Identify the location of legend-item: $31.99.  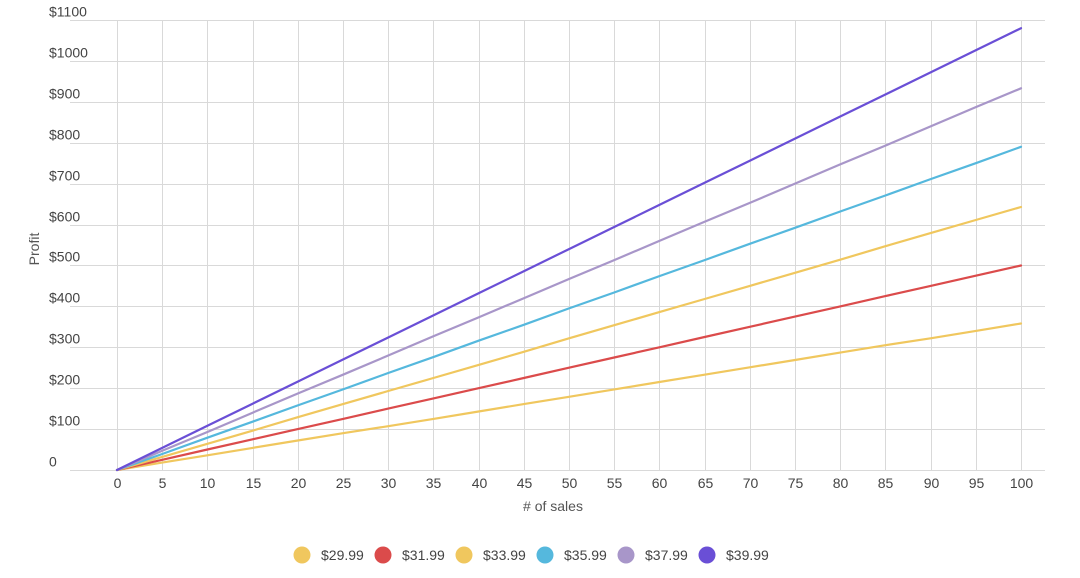
(409, 555).